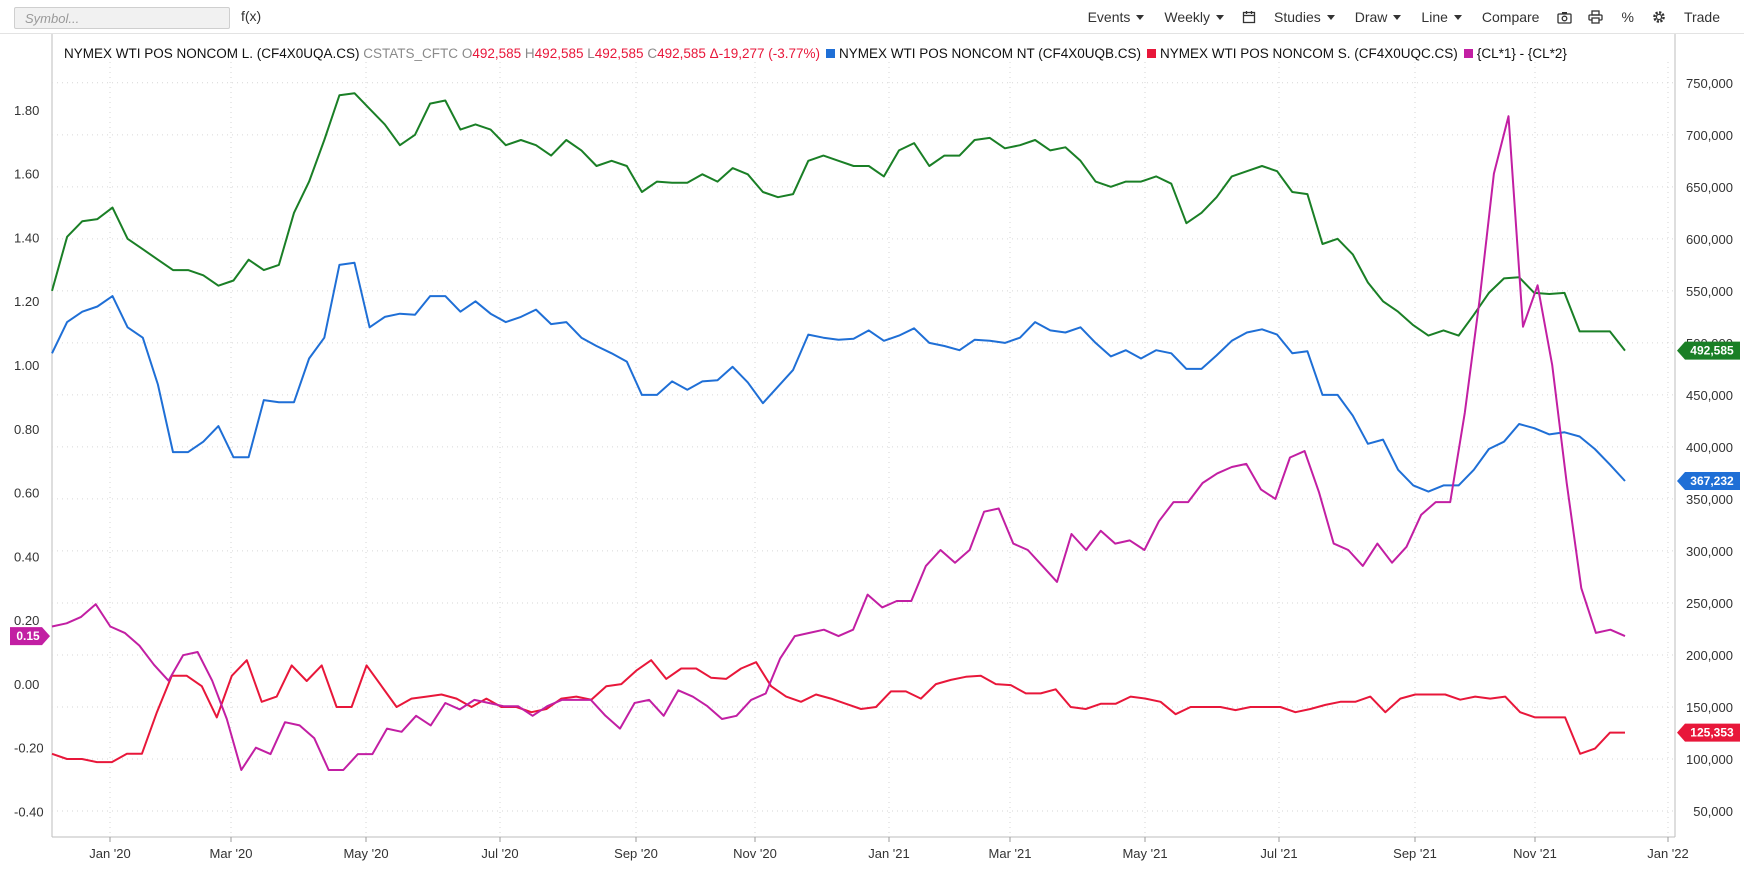  What do you see at coordinates (636, 853) in the screenshot?
I see `x-axis-tick-label: Sep '20` at bounding box center [636, 853].